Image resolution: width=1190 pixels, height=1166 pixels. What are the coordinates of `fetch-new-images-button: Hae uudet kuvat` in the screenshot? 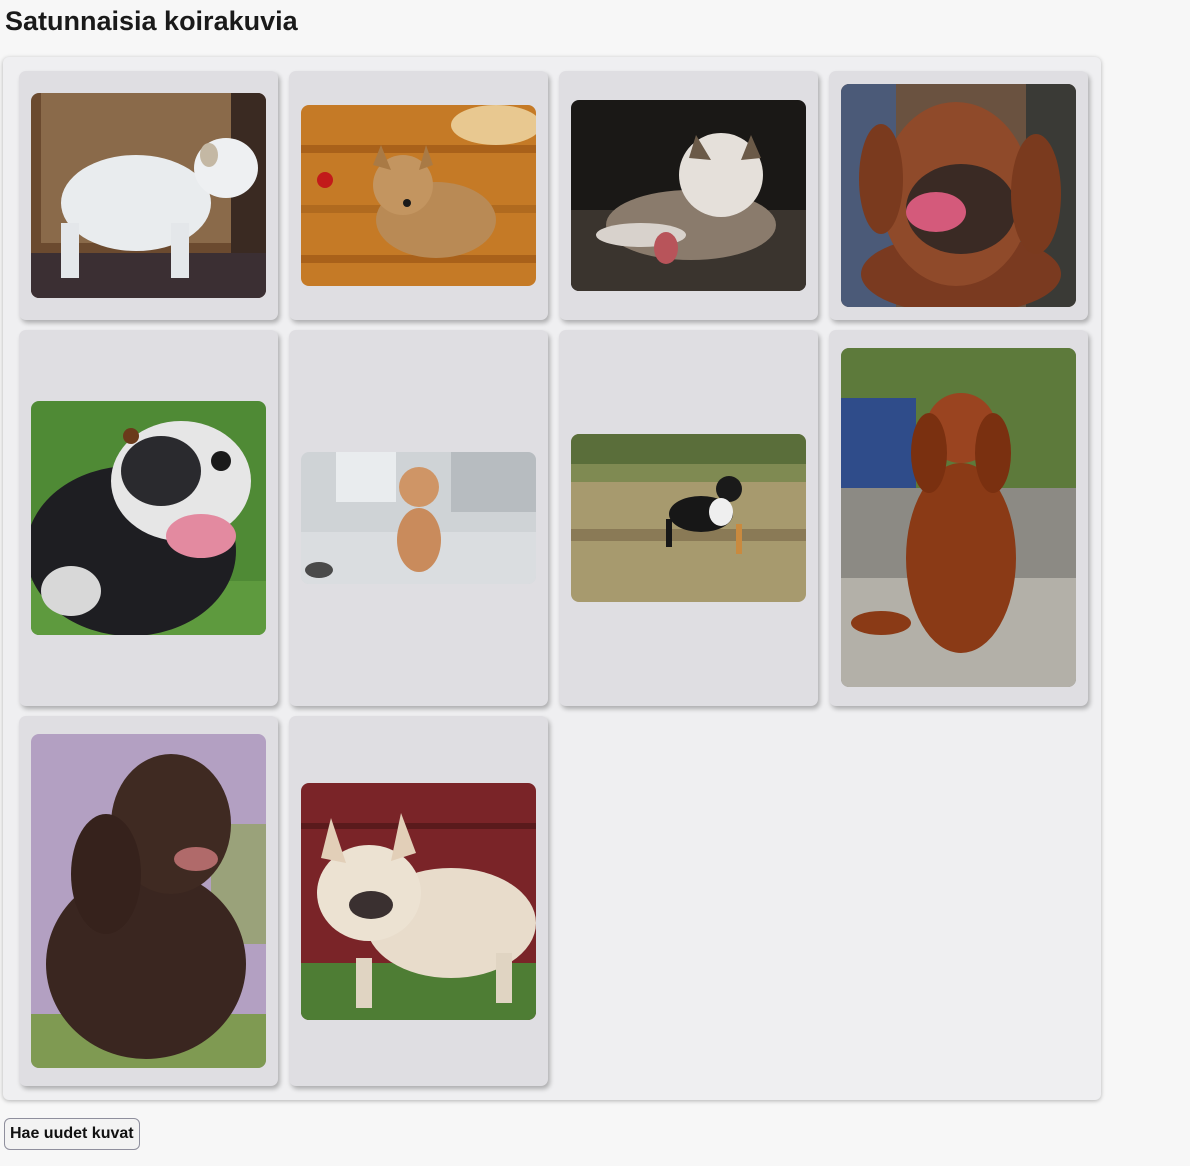 It's located at (72, 1134).